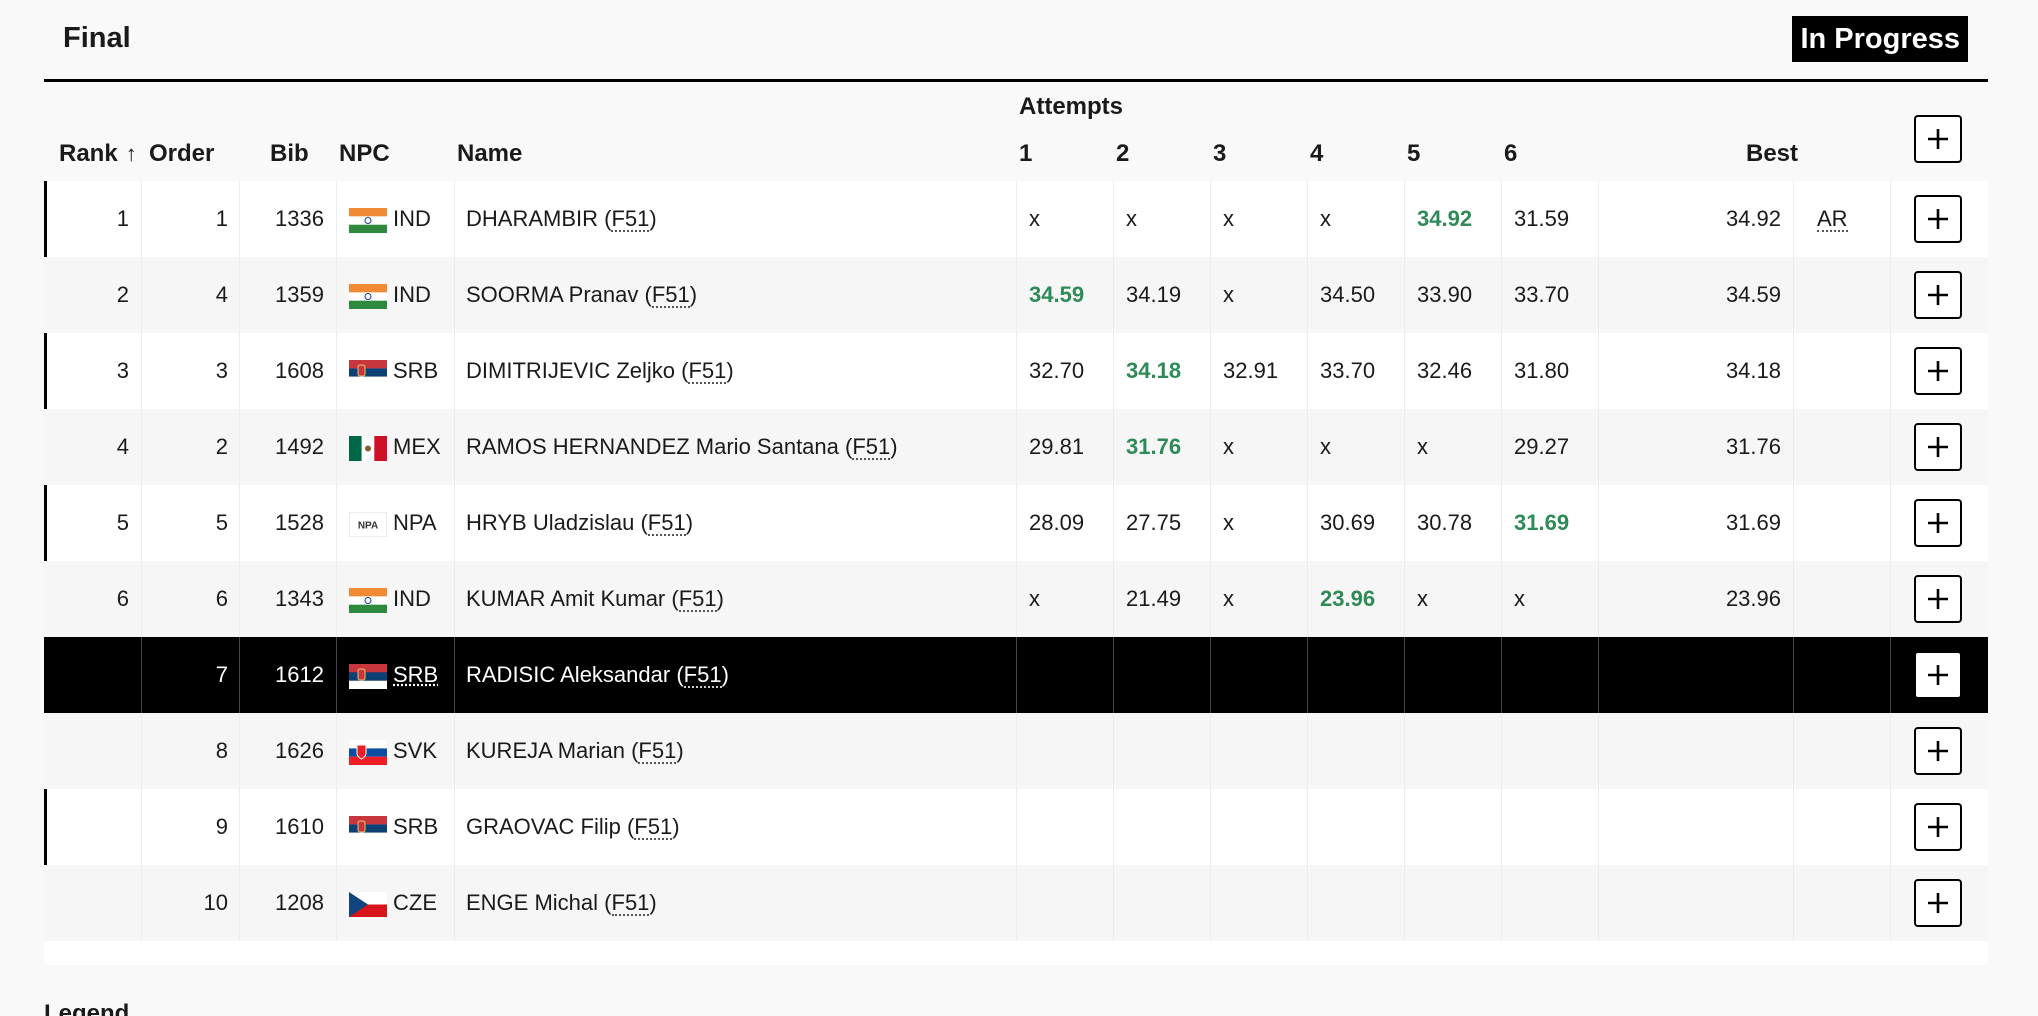  What do you see at coordinates (1938, 139) in the screenshot?
I see `expand-all-button` at bounding box center [1938, 139].